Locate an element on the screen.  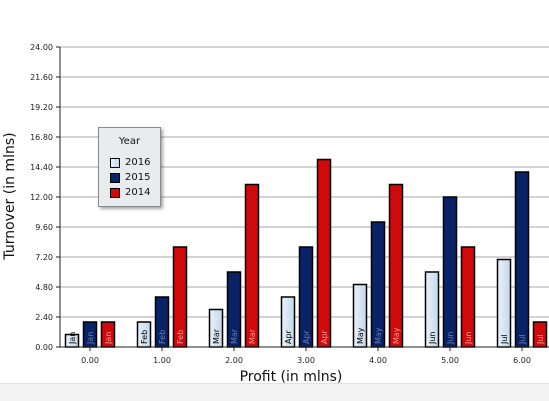
y-tick-label: 9.60 is located at coordinates (44, 227).